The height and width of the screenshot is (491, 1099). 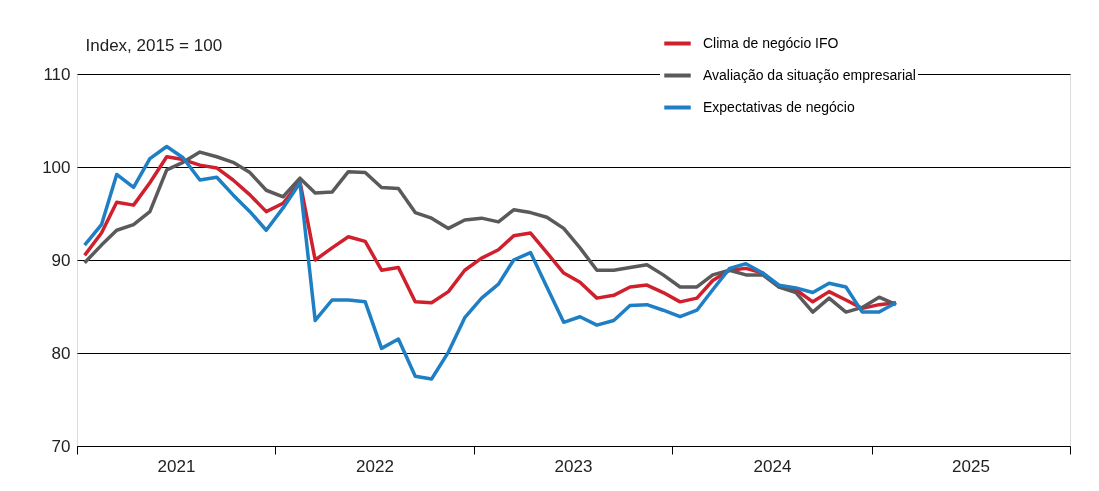 I want to click on y-tick-label: 90, so click(x=61, y=260).